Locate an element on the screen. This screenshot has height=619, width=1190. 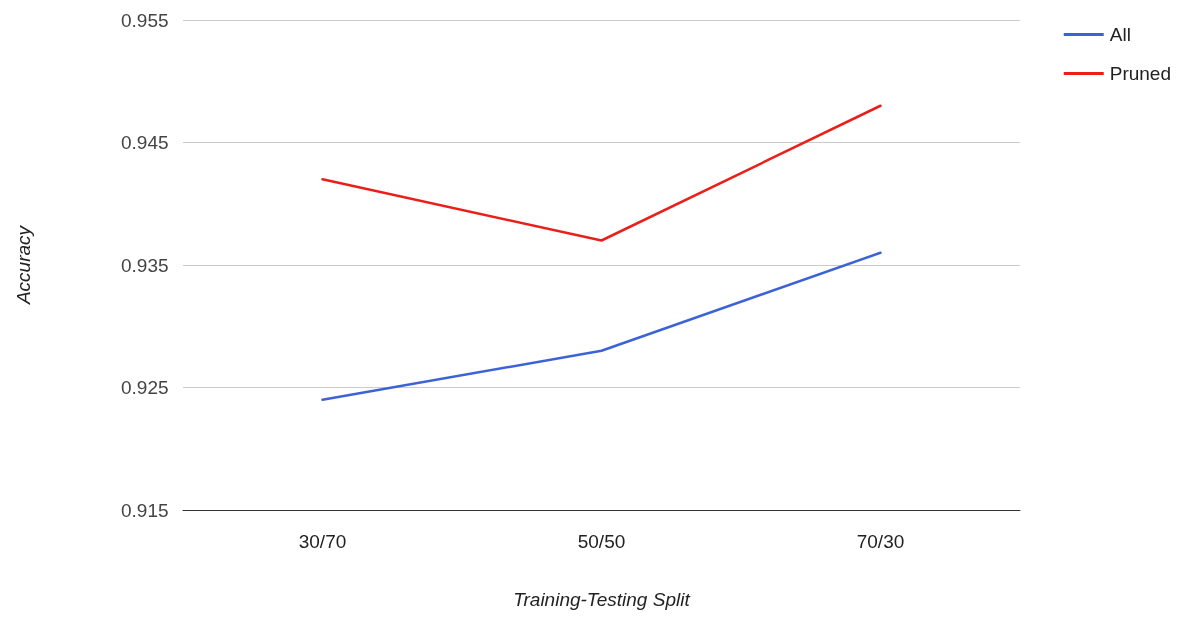
y-axis-title: Accuracy is located at coordinates (23, 265).